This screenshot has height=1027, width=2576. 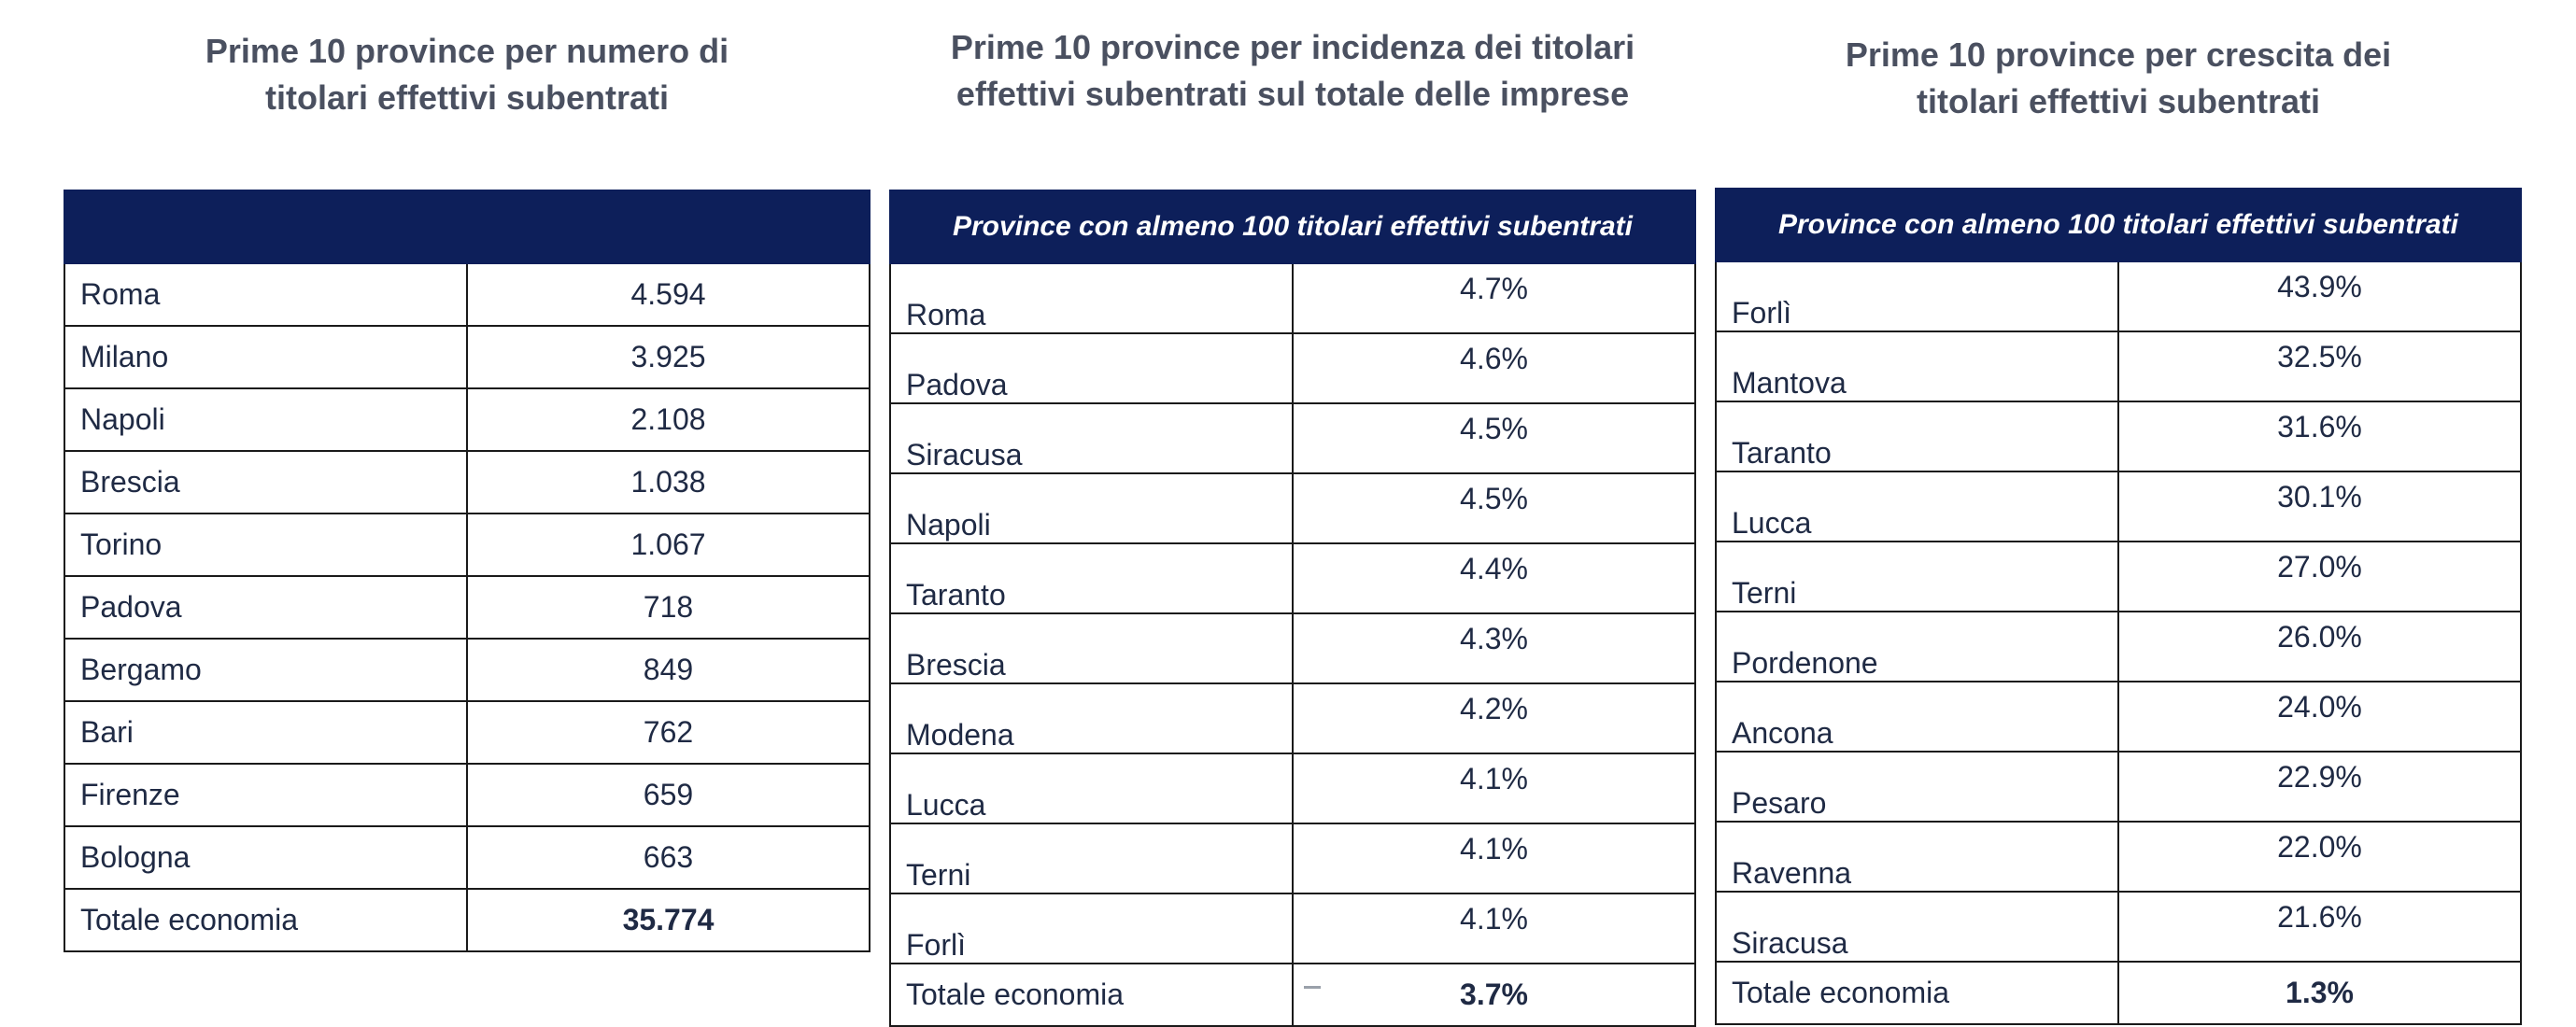 I want to click on province-value: 849, so click(x=668, y=670).